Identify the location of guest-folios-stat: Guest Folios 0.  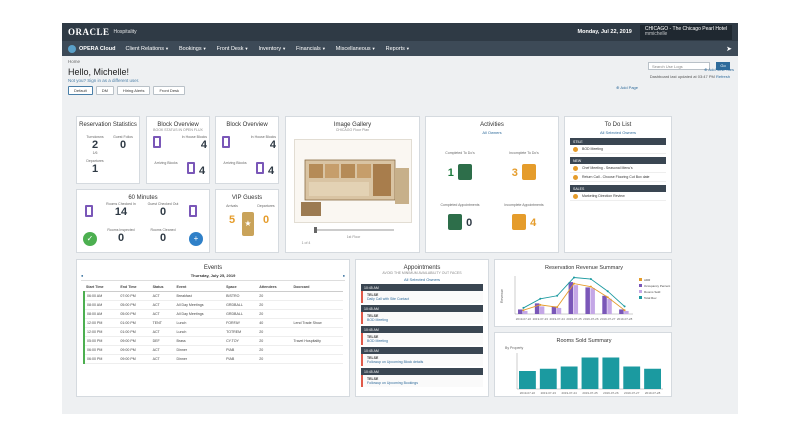
(123, 143).